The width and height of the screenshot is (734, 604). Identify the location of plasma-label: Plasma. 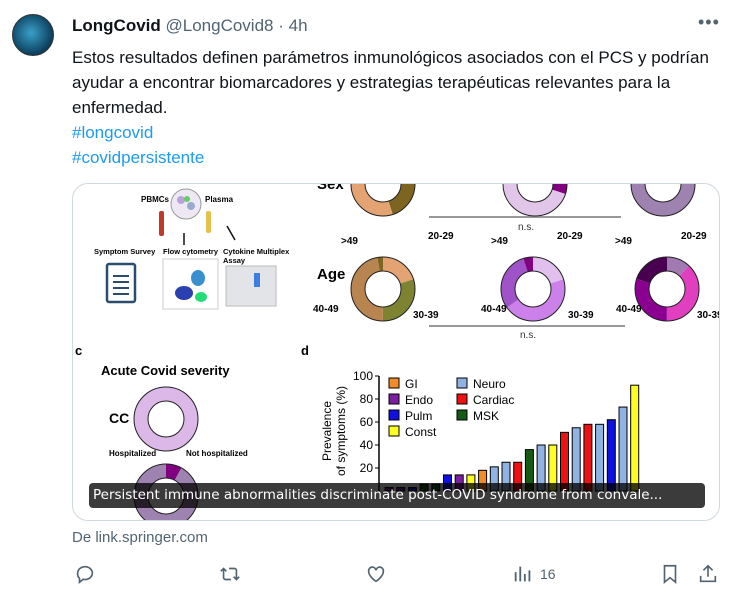
(219, 199).